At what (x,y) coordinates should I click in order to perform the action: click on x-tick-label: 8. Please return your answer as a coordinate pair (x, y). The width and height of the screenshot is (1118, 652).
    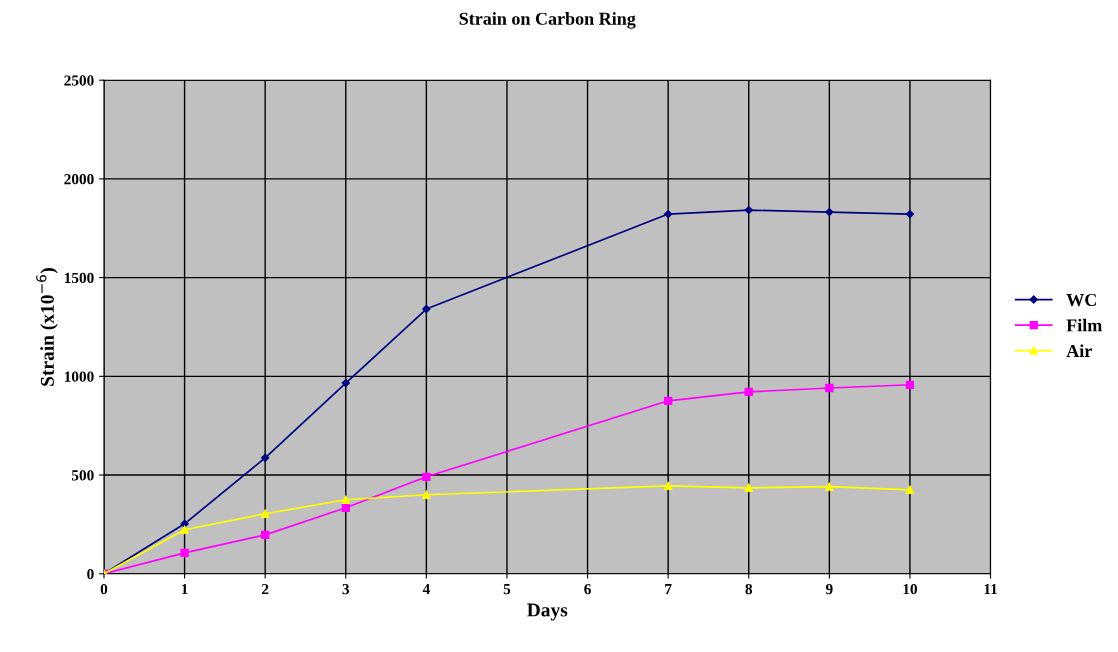
    Looking at the image, I should click on (749, 589).